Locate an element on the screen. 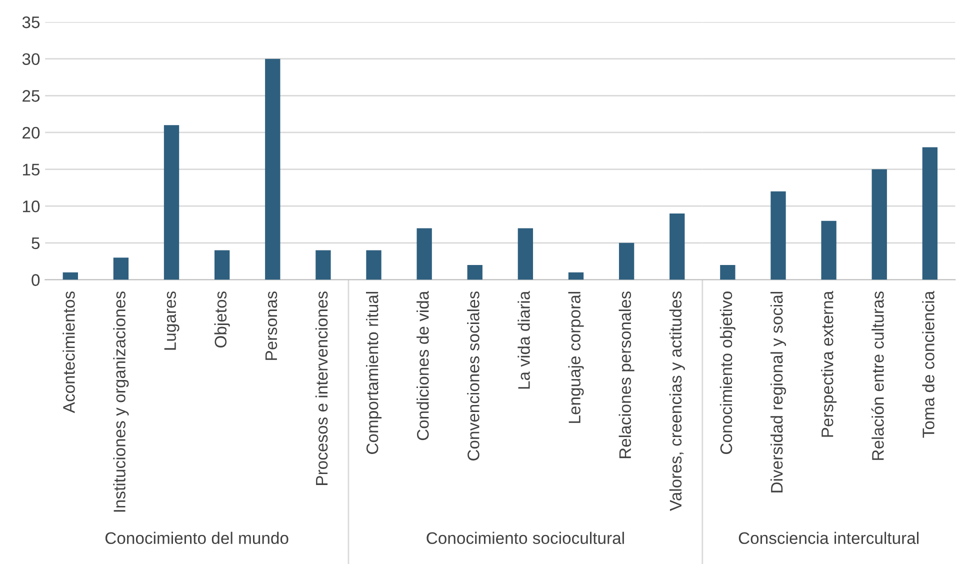 This screenshot has height=564, width=960. y-tick-label: 15 is located at coordinates (31, 170).